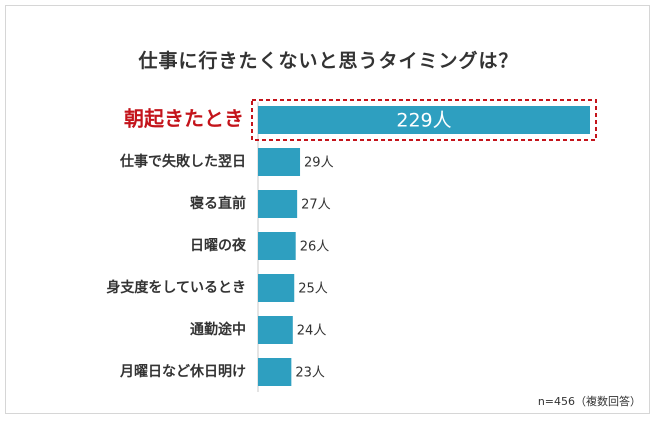 Image resolution: width=657 pixels, height=421 pixels. What do you see at coordinates (176, 287) in the screenshot?
I see `category-label-4: 身支度をしているとき` at bounding box center [176, 287].